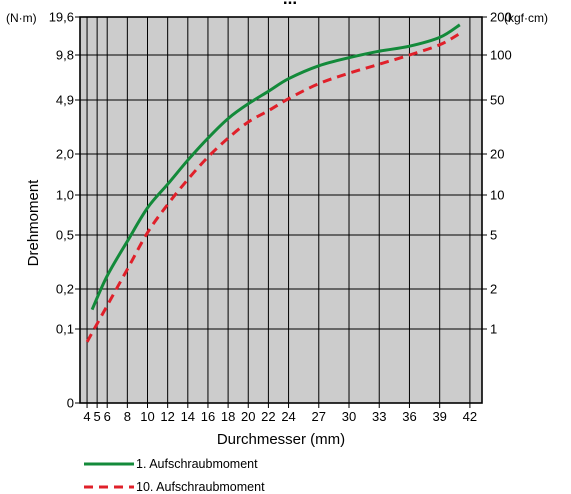 The width and height of the screenshot is (571, 494). I want to click on legend-label-series-2: 10. Aufschraubmoment, so click(200, 487).